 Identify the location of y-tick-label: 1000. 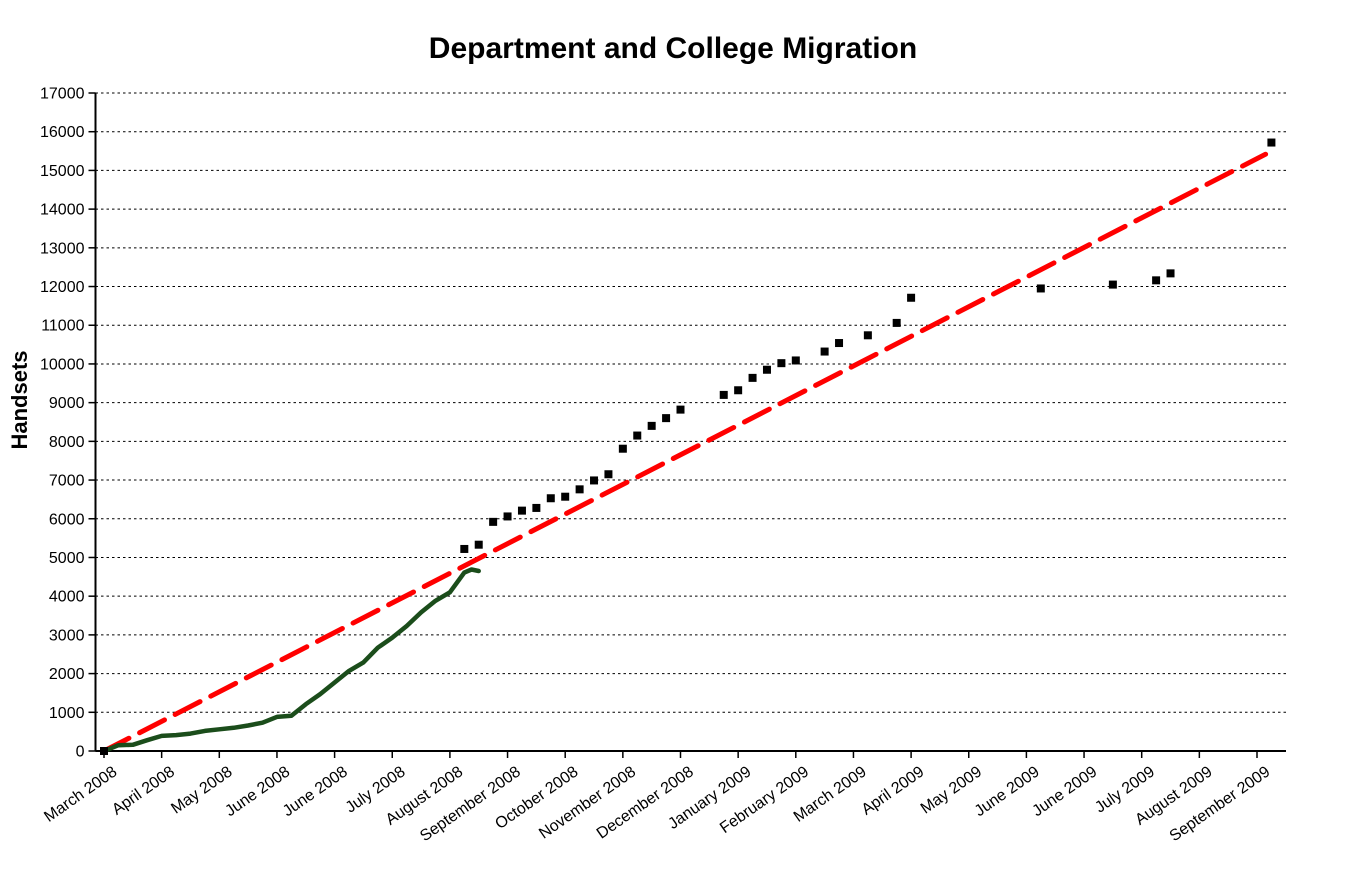
(67, 713).